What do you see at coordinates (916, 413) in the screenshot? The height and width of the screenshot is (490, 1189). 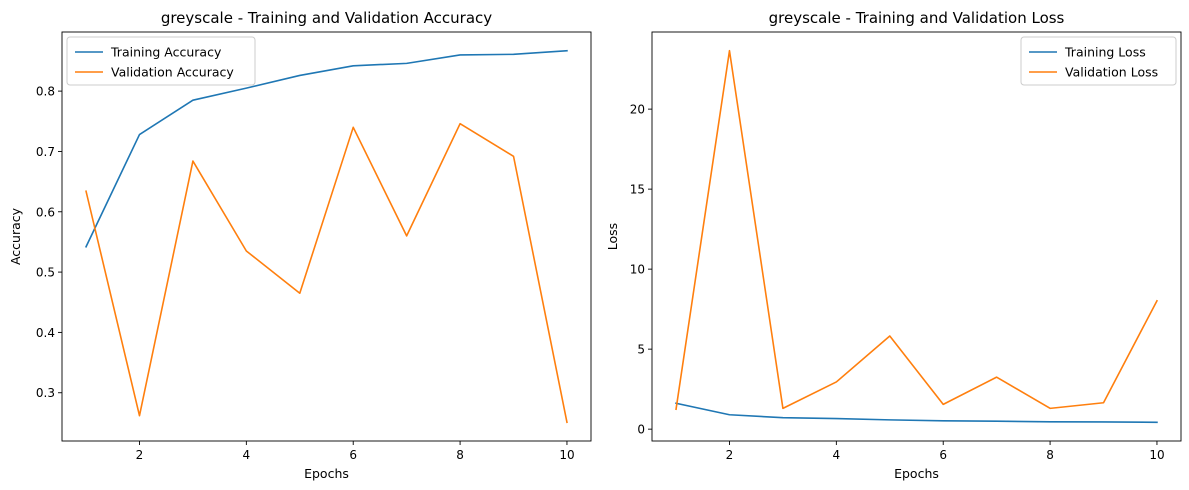 I see `series-line-training-loss` at bounding box center [916, 413].